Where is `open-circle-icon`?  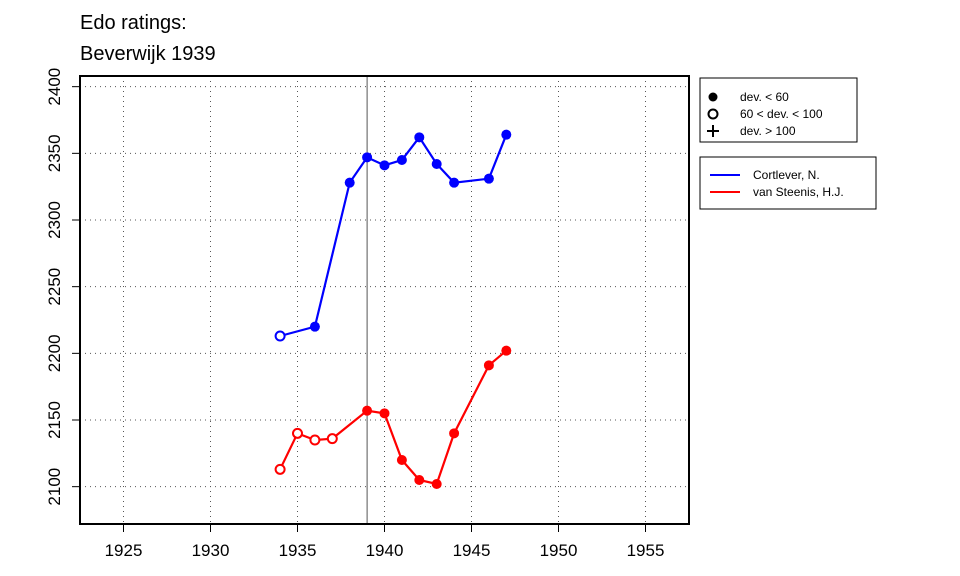 open-circle-icon is located at coordinates (713, 114).